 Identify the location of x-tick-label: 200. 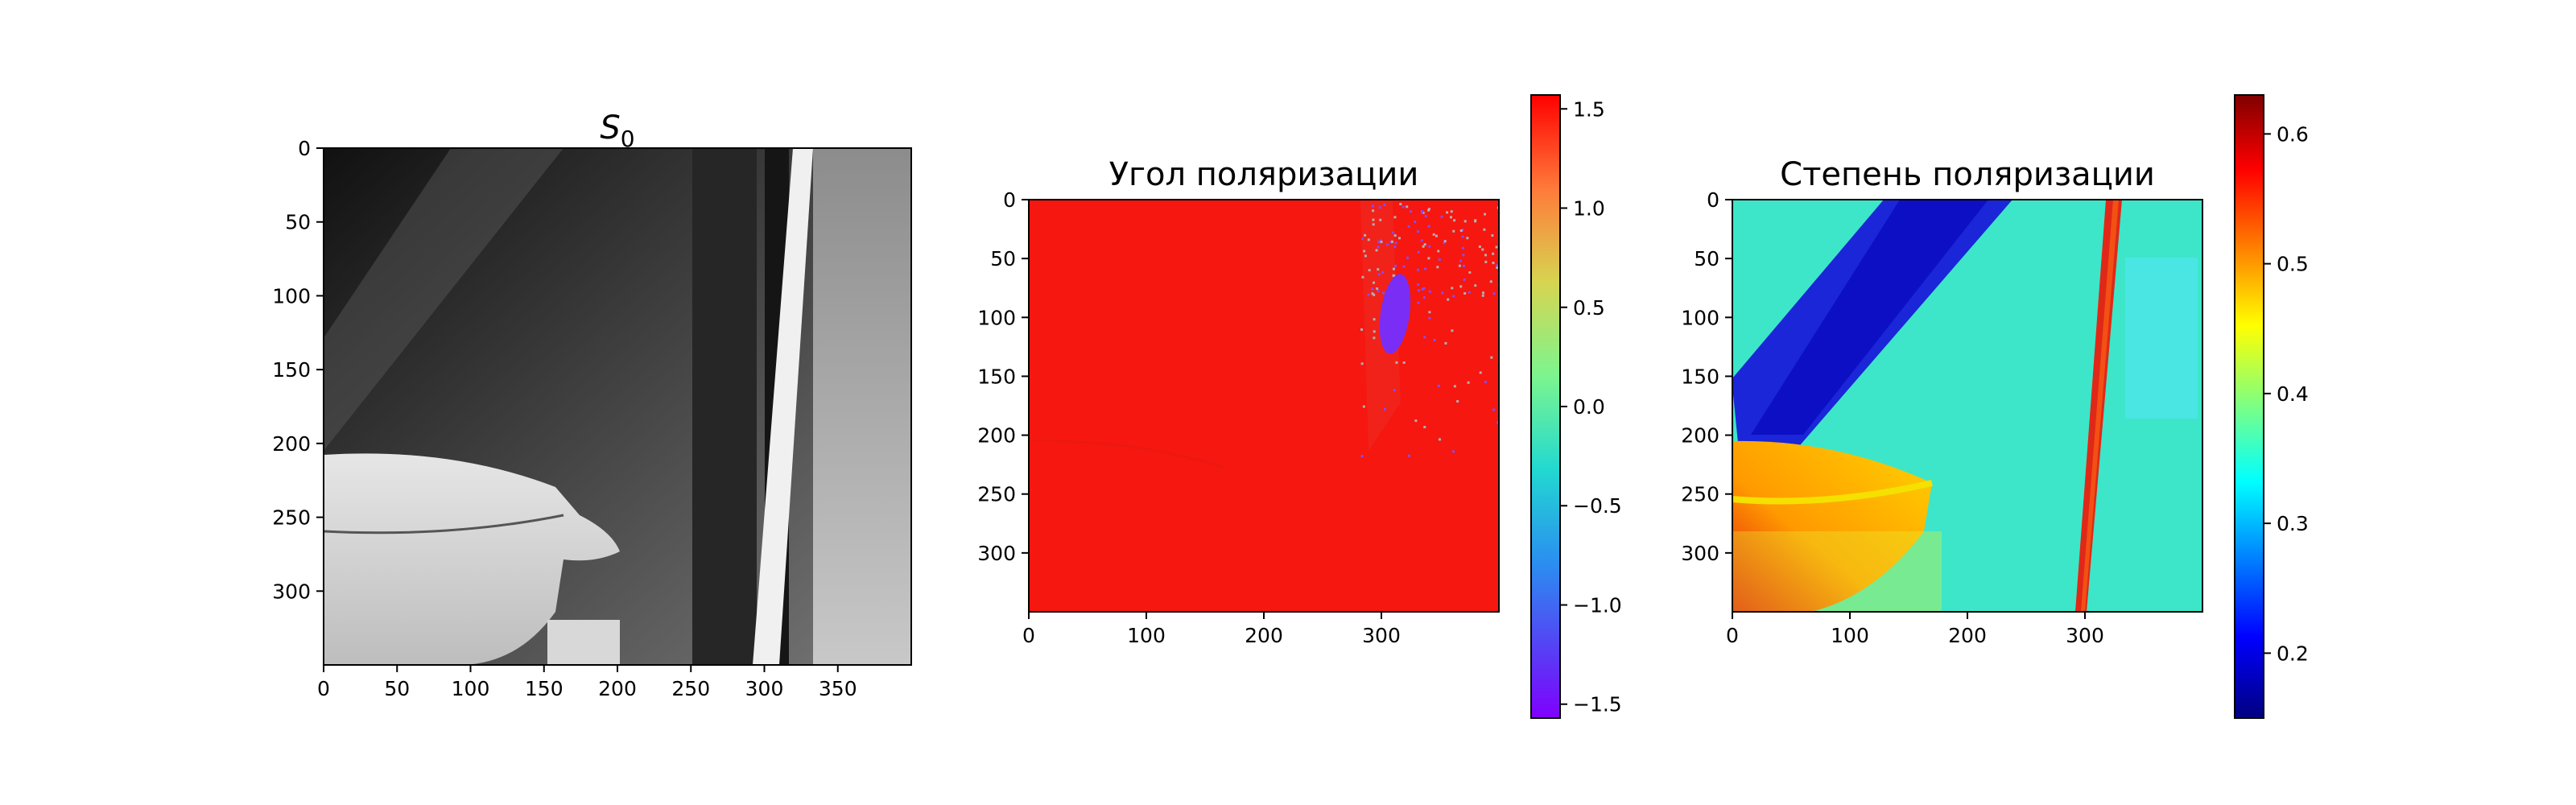
(1264, 635).